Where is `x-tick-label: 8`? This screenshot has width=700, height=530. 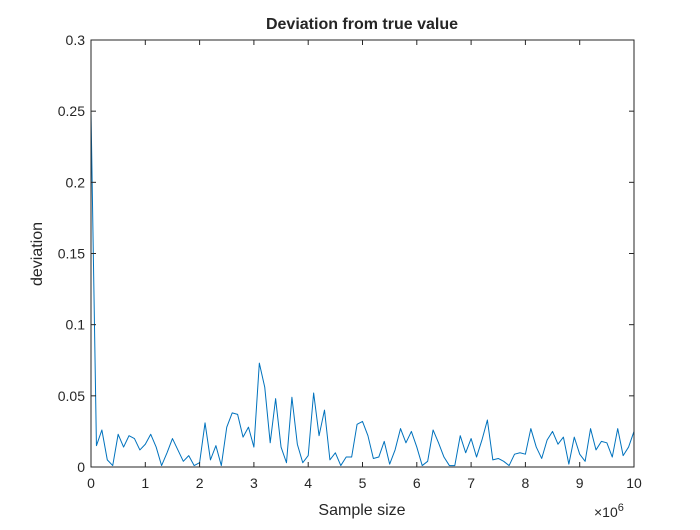 x-tick-label: 8 is located at coordinates (526, 483).